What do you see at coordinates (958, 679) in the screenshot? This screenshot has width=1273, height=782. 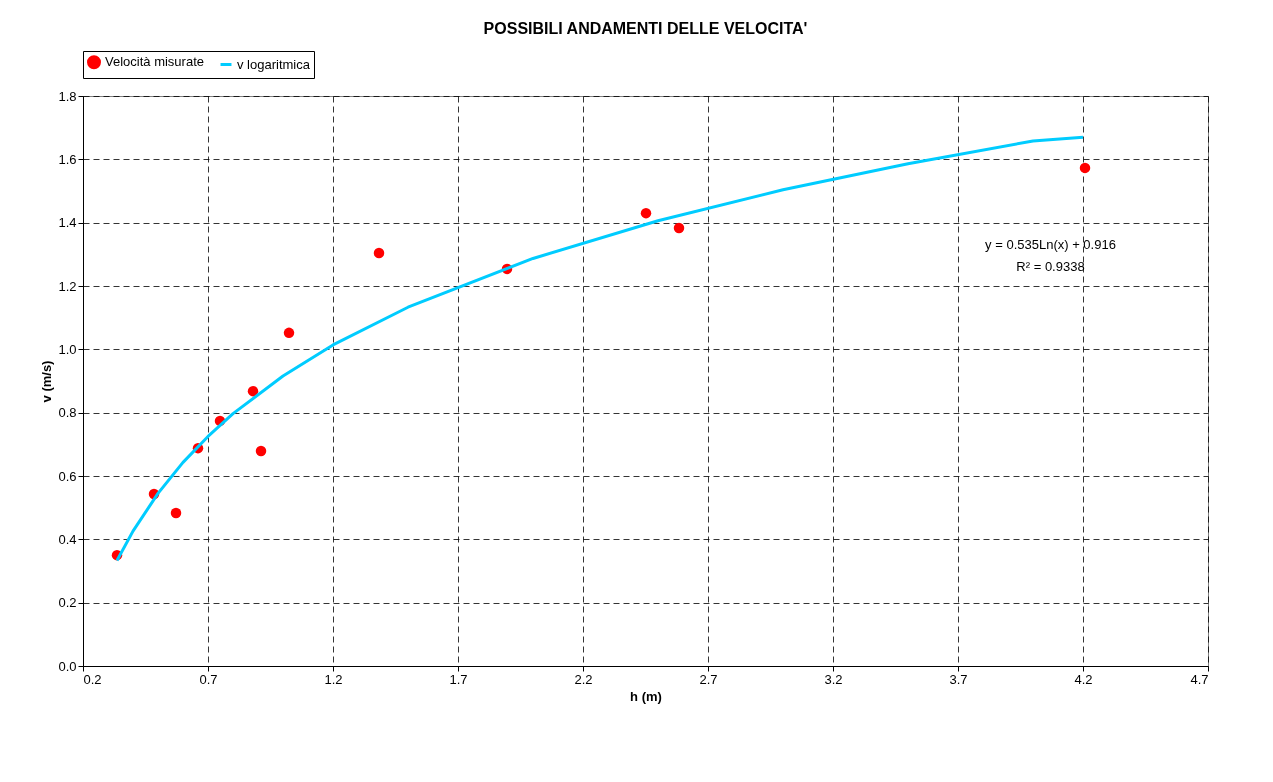 I see `x-tick-label: 3.7` at bounding box center [958, 679].